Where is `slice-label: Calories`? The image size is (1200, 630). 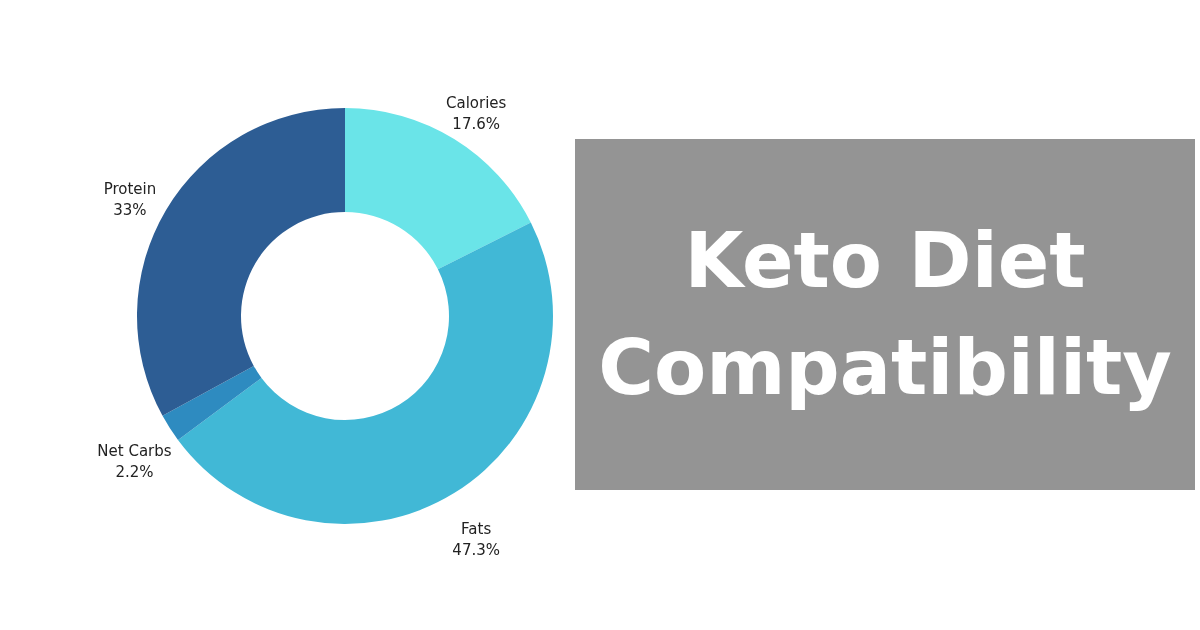
slice-label: Calories is located at coordinates (476, 103).